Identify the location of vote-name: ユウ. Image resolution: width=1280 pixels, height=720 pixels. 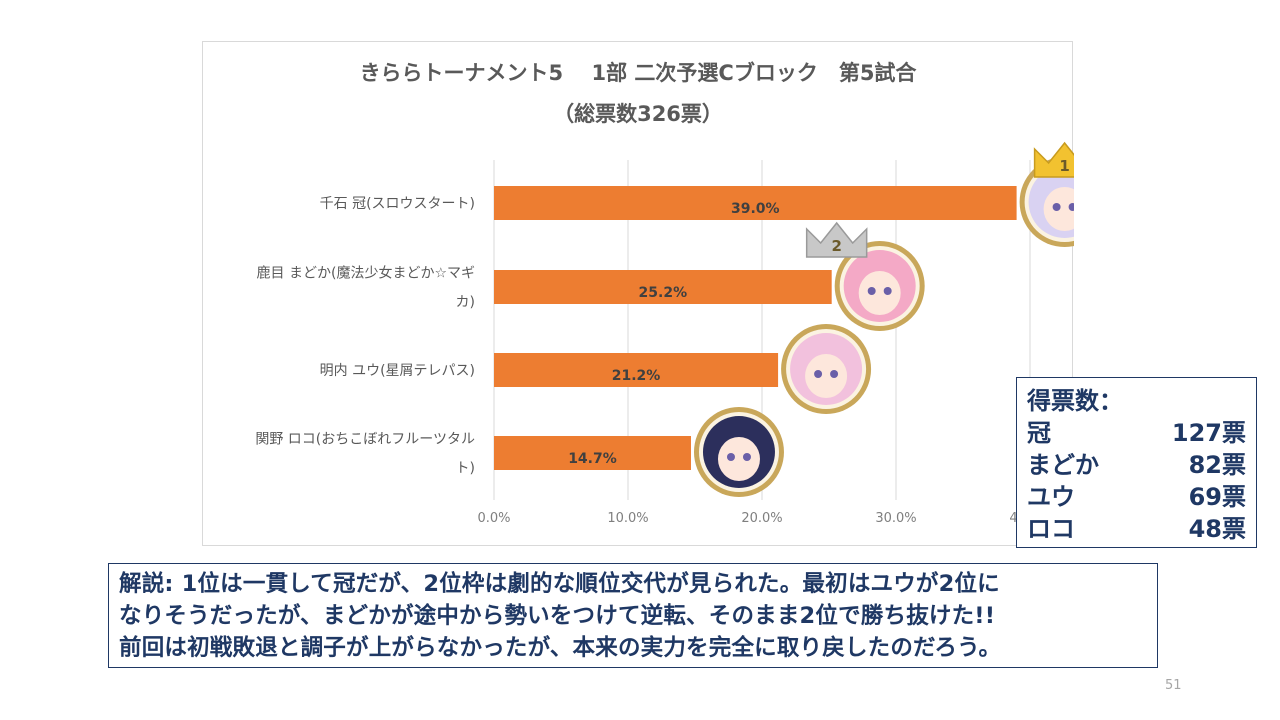
(1051, 497).